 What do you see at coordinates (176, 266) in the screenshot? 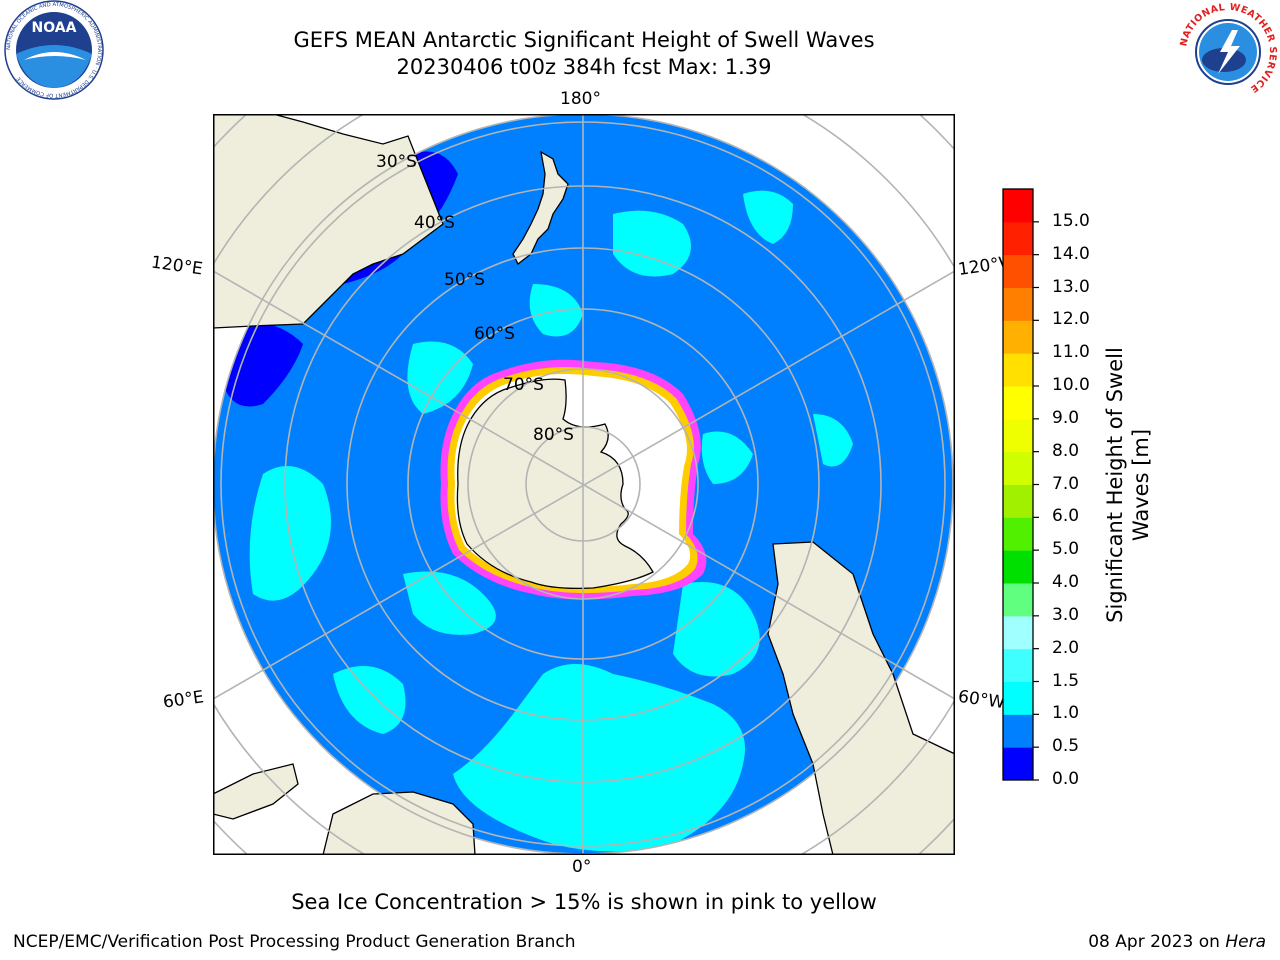
I see `meridian-label-120e: 120°E` at bounding box center [176, 266].